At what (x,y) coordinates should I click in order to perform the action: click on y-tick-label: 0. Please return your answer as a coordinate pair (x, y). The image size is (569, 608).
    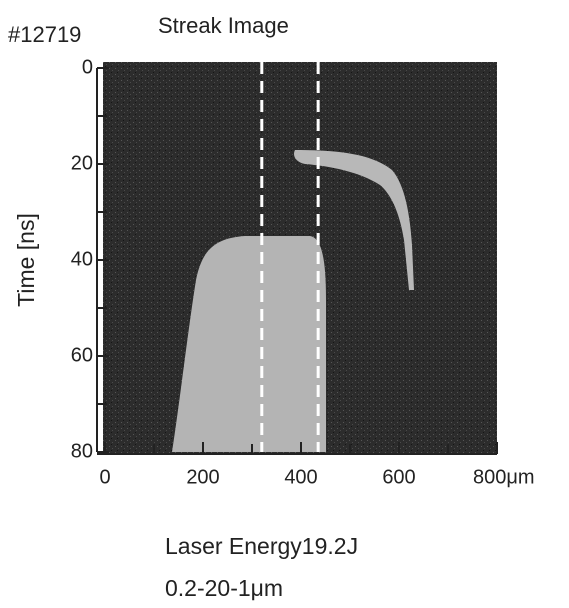
    Looking at the image, I should click on (87, 67).